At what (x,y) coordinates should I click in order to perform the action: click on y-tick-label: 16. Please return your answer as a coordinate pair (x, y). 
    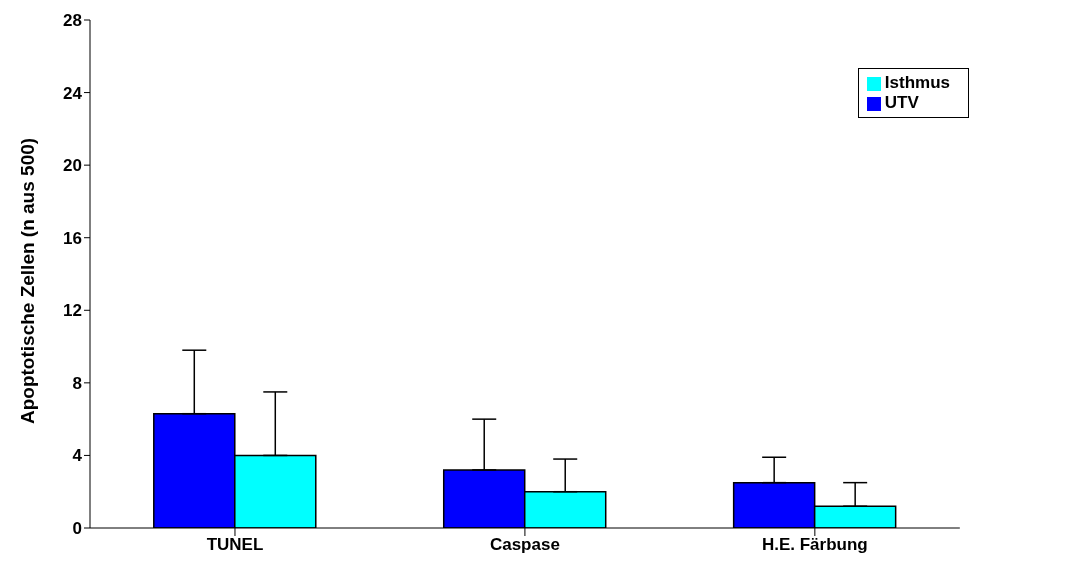
    Looking at the image, I should click on (72, 238).